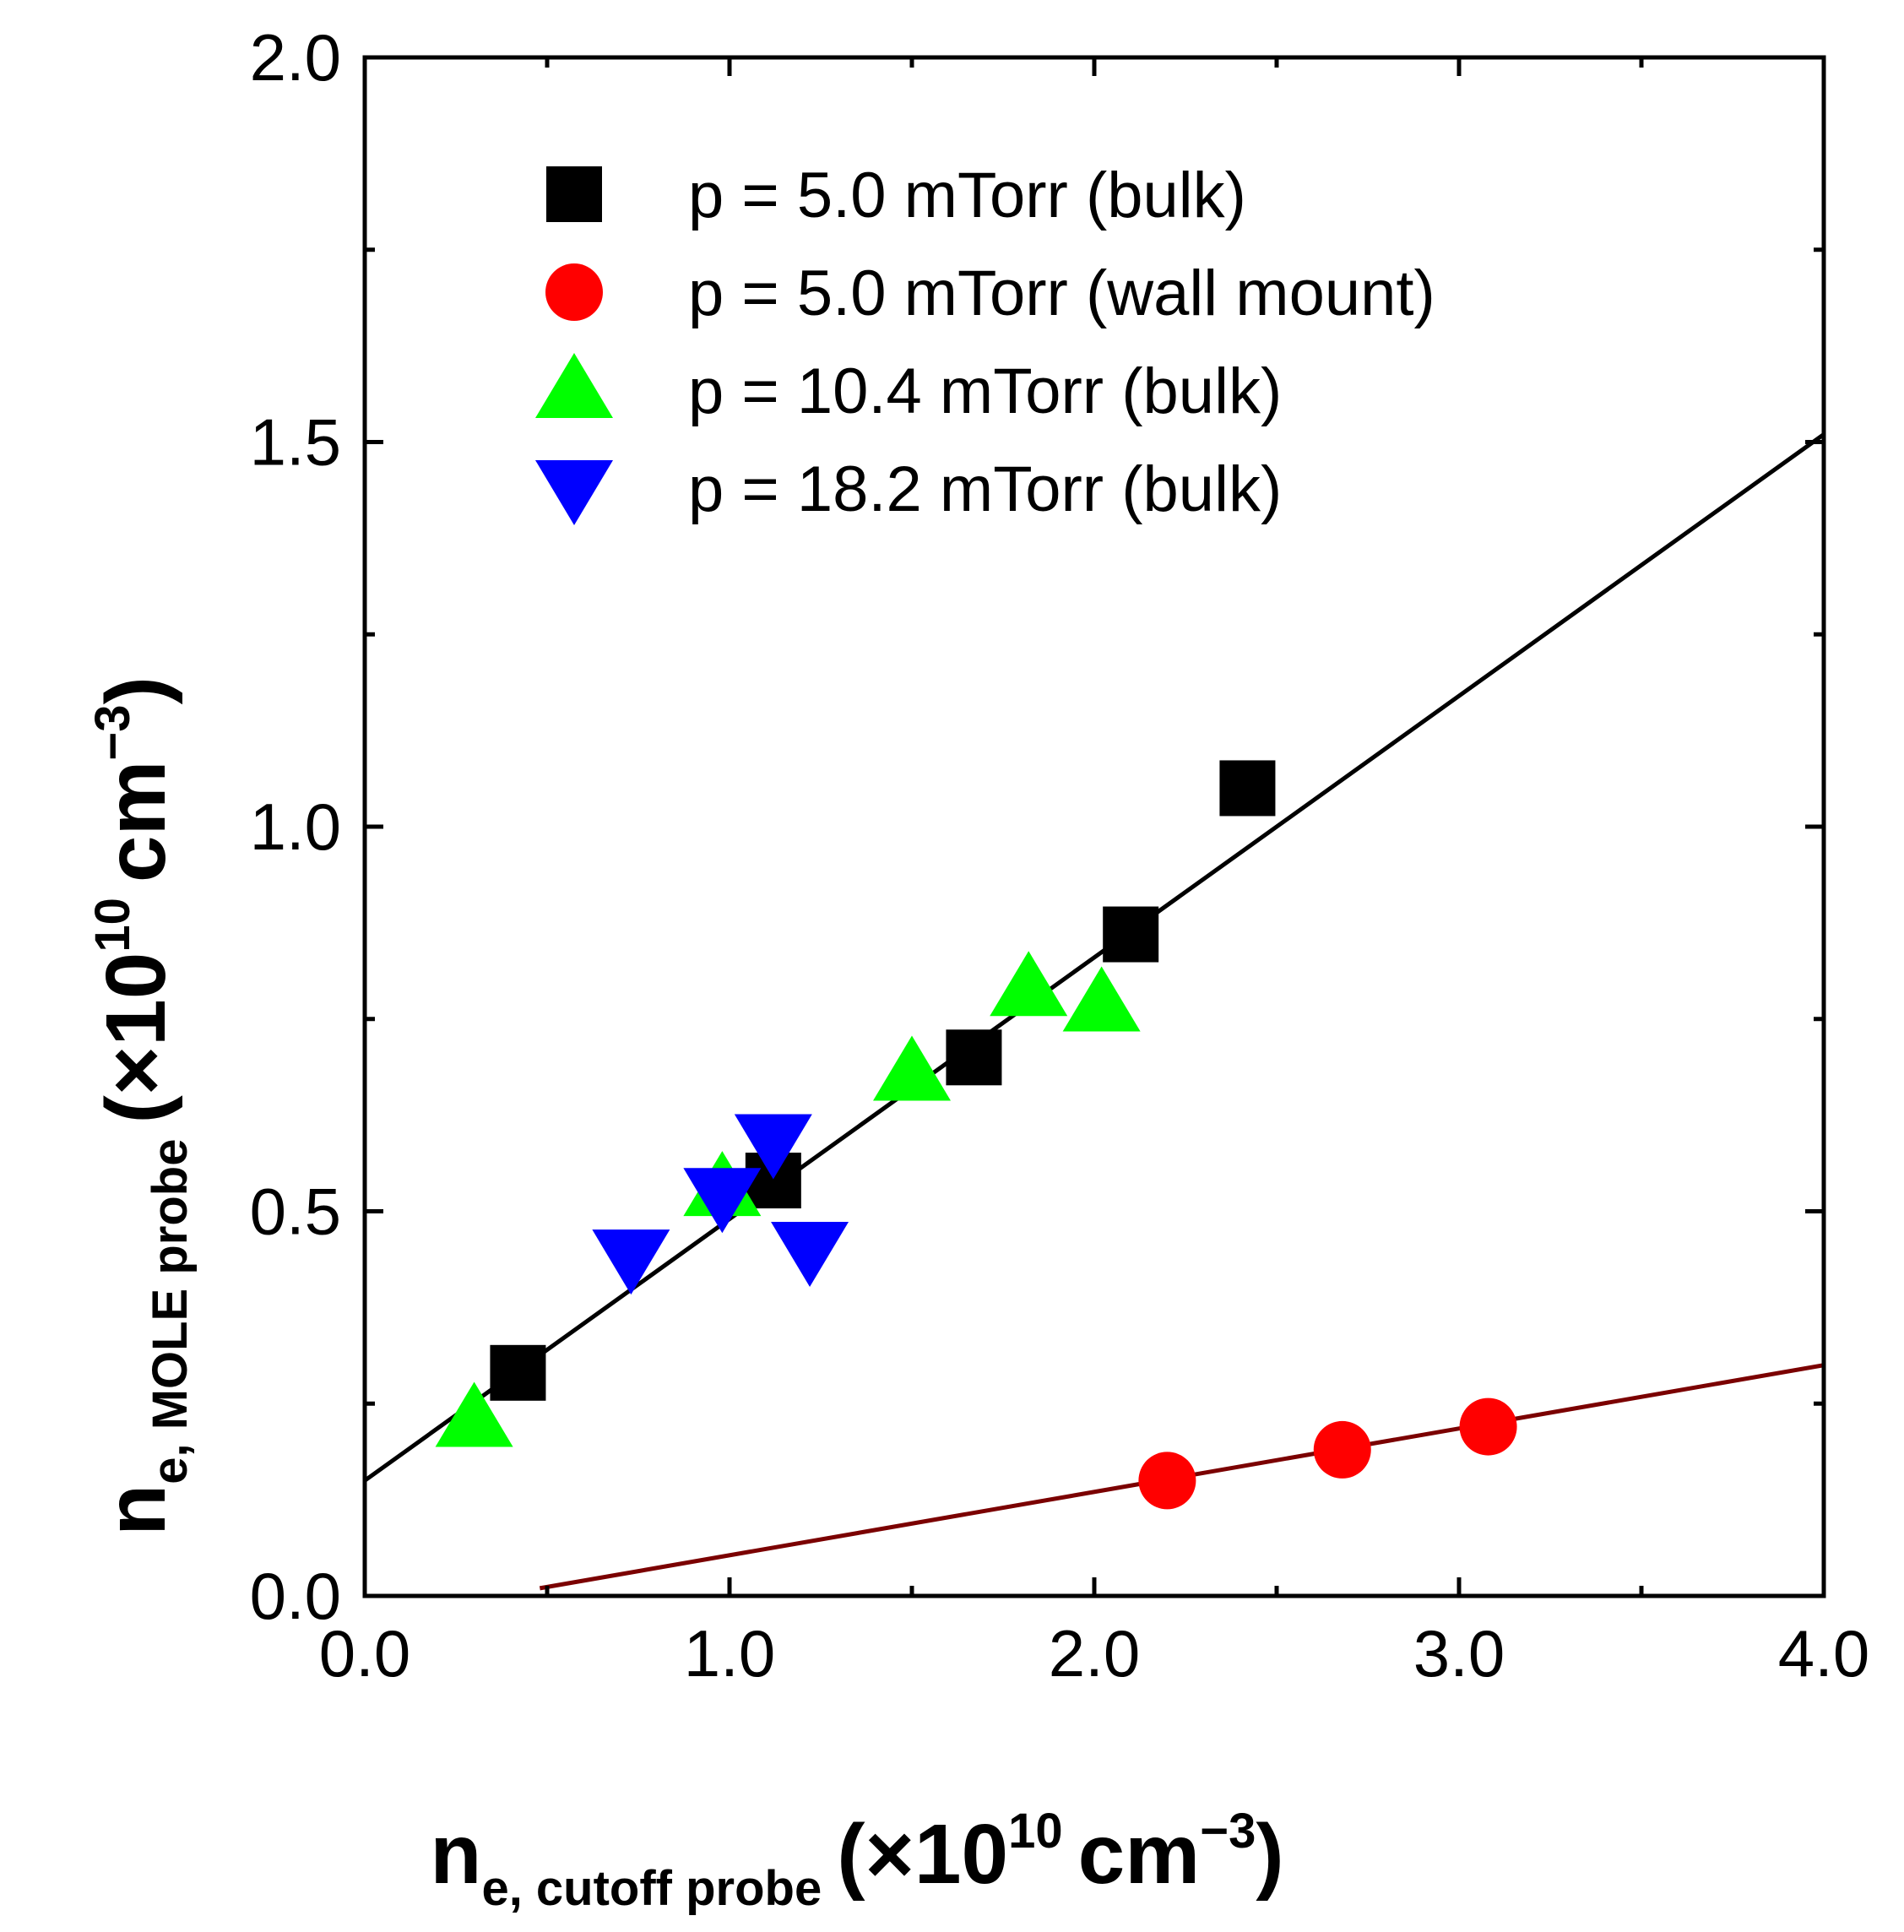  I want to click on y-axis-title-unit-exp: −3, so click(112, 732).